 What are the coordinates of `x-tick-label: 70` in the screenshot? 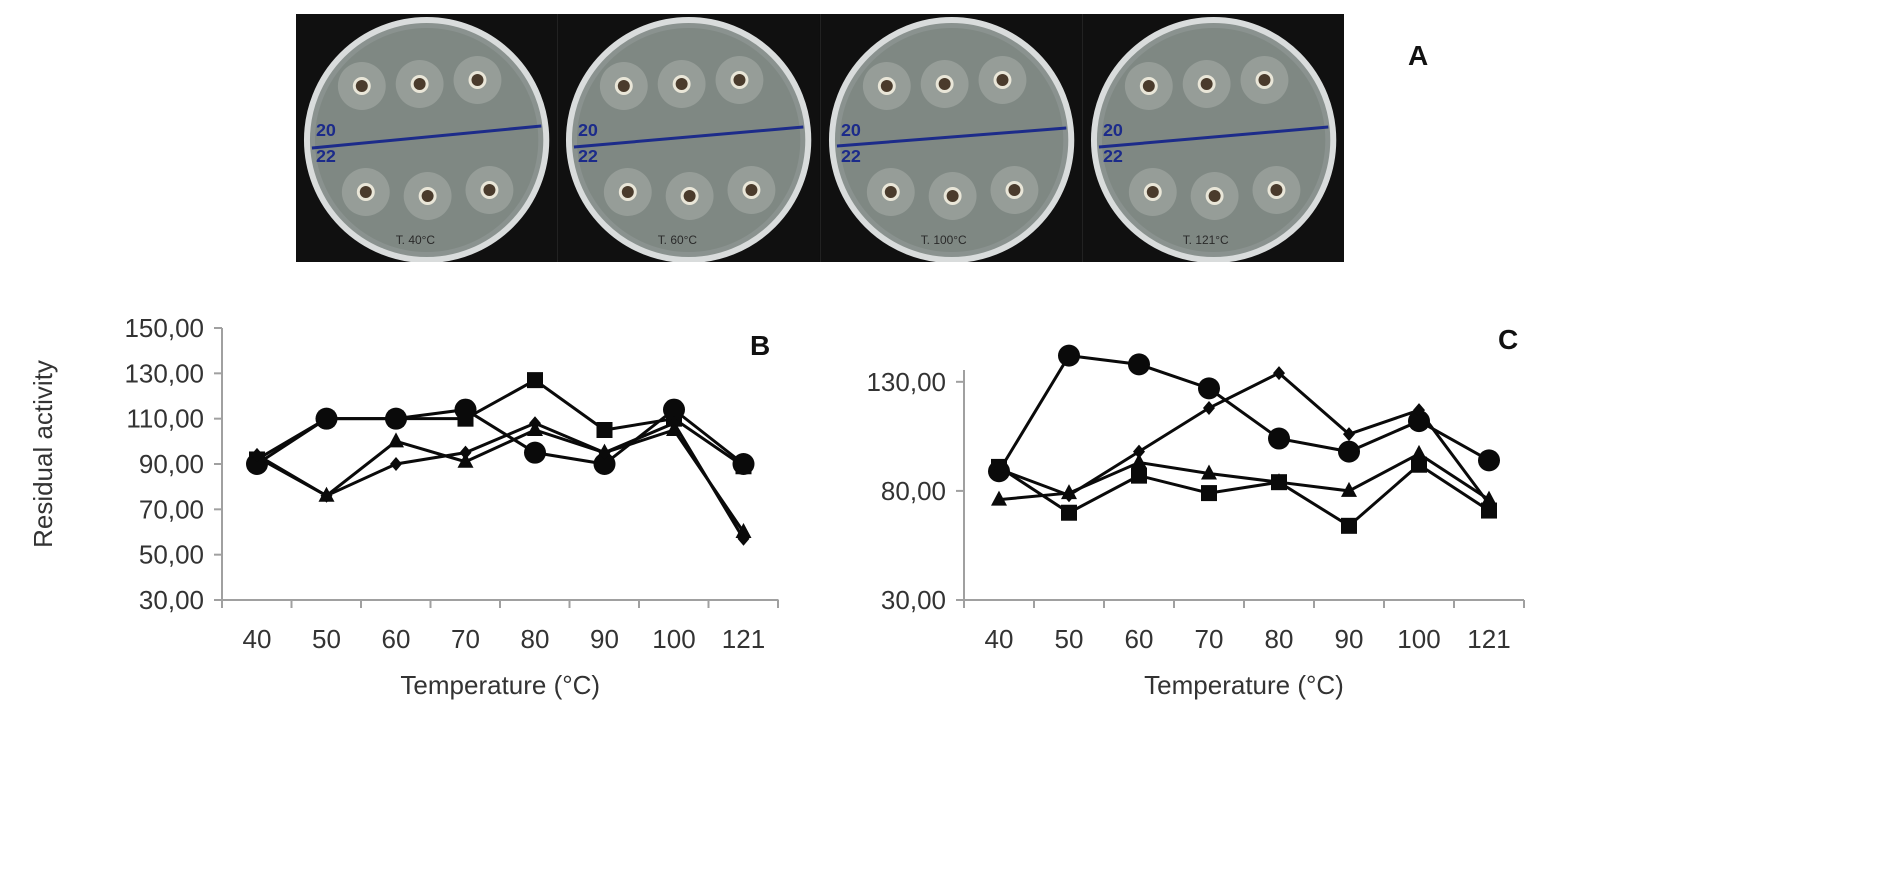 It's located at (465, 639).